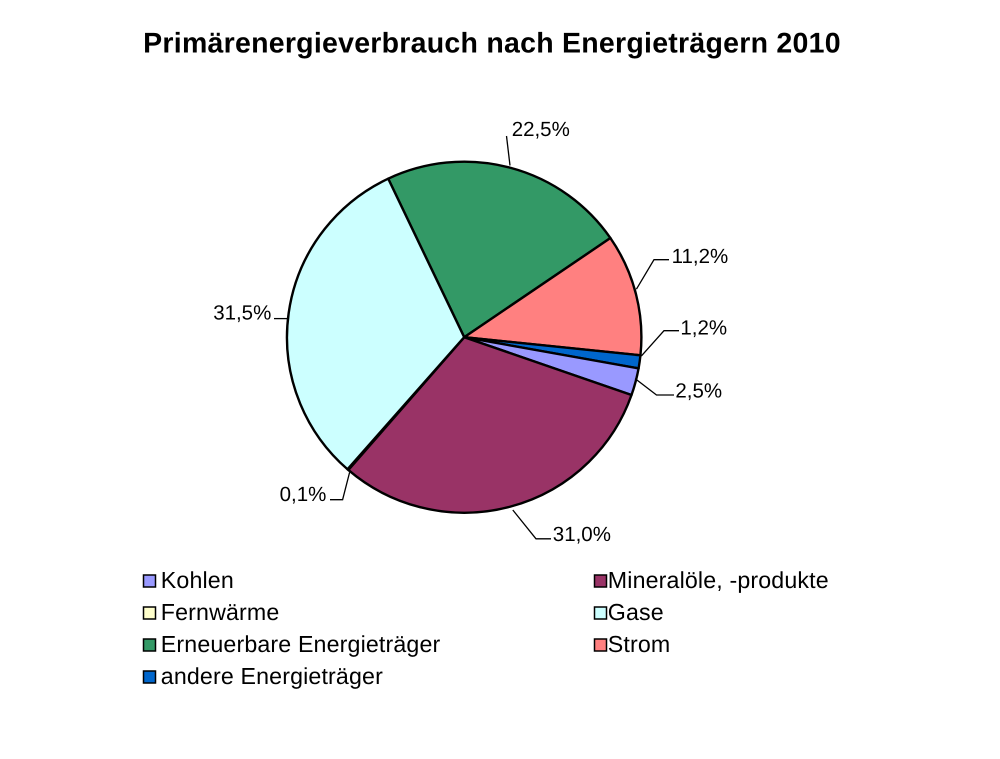  Describe the element at coordinates (301, 644) in the screenshot. I see `svg-text: Erneuerbare Energieträger` at that location.